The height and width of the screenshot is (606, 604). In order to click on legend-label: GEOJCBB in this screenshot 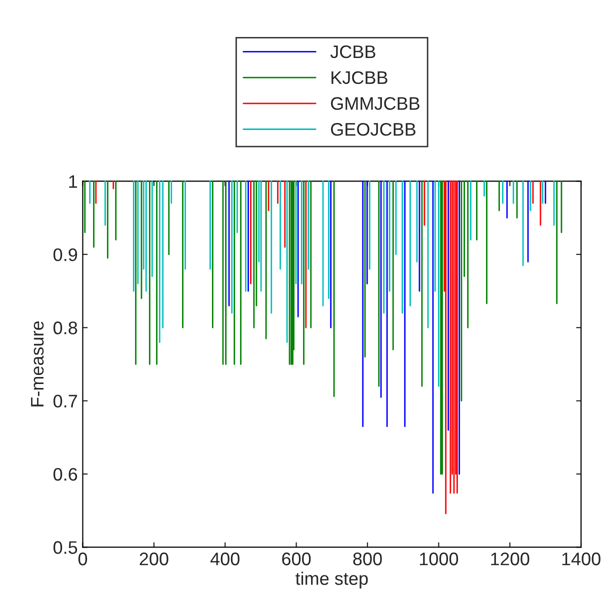, I will do `click(373, 129)`.